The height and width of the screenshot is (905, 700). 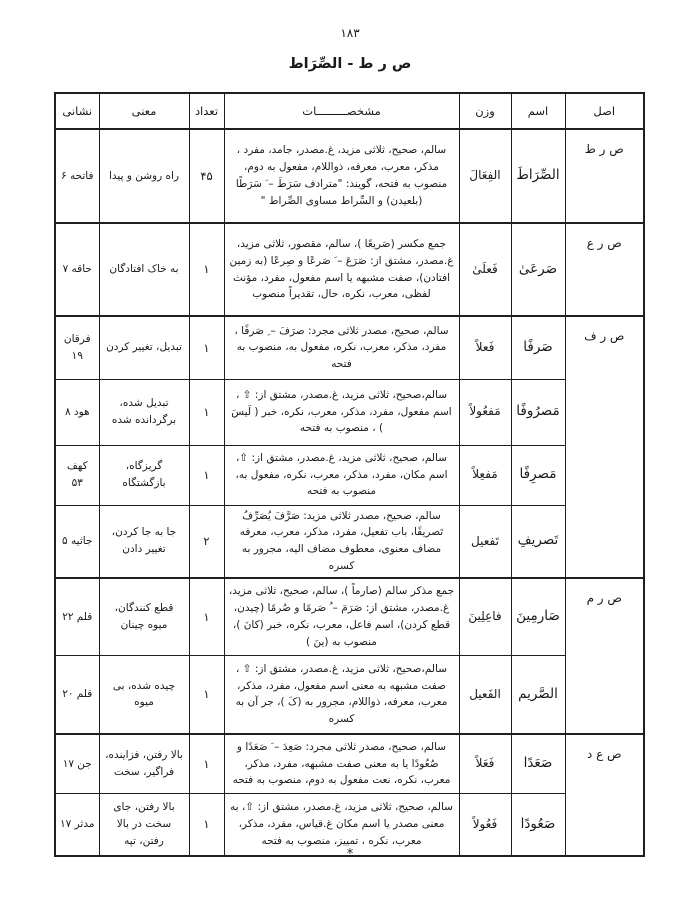 I want to click on header-moshakhasat: مشخصـــــــــات, so click(x=341, y=111).